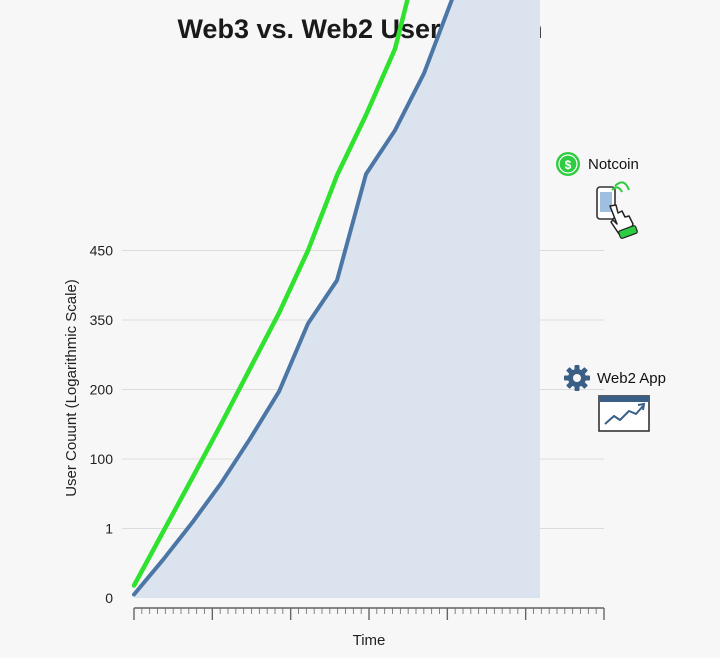 This screenshot has width=720, height=658. What do you see at coordinates (613, 164) in the screenshot?
I see `notcoin-label: Notcoin` at bounding box center [613, 164].